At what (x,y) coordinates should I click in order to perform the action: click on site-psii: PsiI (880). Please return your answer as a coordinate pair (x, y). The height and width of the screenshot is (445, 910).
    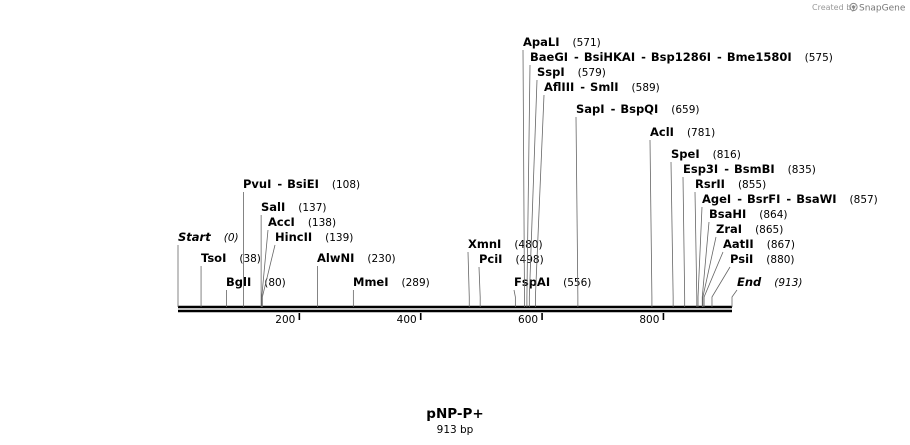
    Looking at the image, I should click on (753, 279).